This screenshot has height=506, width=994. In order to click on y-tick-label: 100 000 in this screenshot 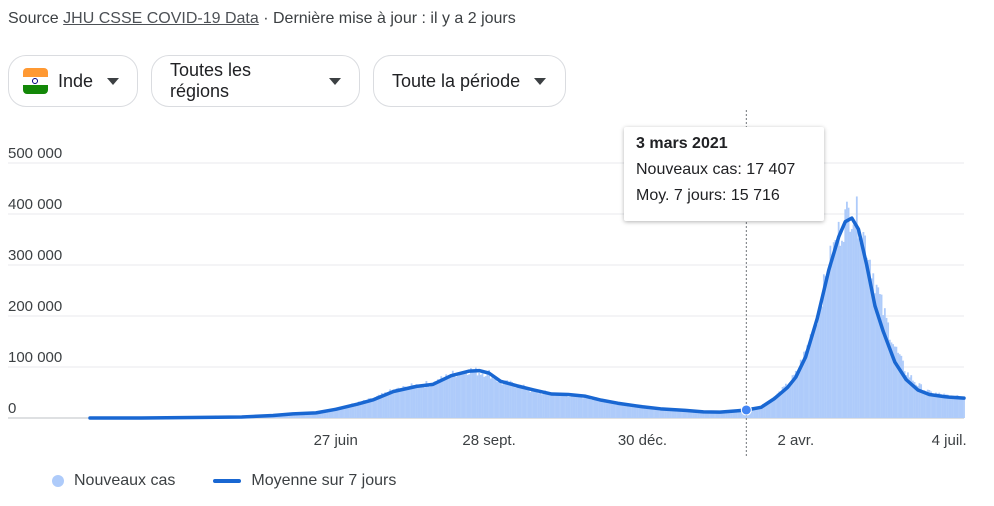, I will do `click(35, 357)`.